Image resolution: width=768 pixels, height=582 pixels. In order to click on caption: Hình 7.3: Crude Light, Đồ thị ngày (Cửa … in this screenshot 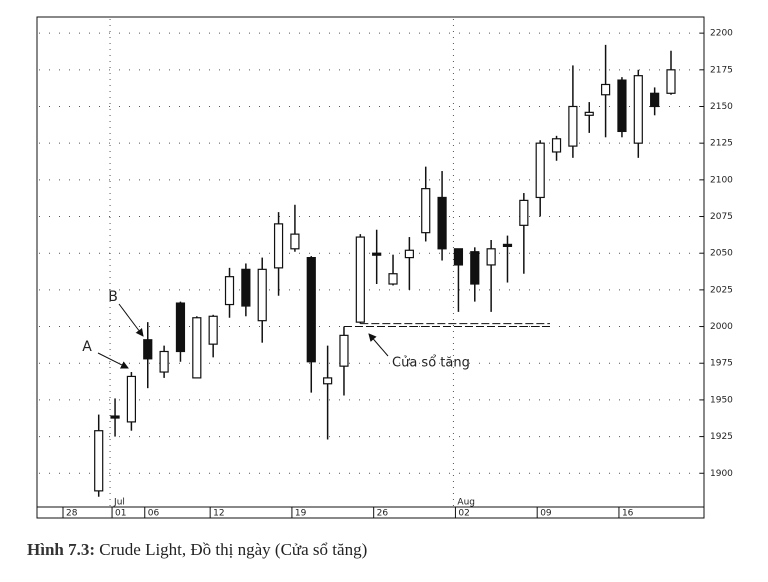, I will do `click(197, 550)`.